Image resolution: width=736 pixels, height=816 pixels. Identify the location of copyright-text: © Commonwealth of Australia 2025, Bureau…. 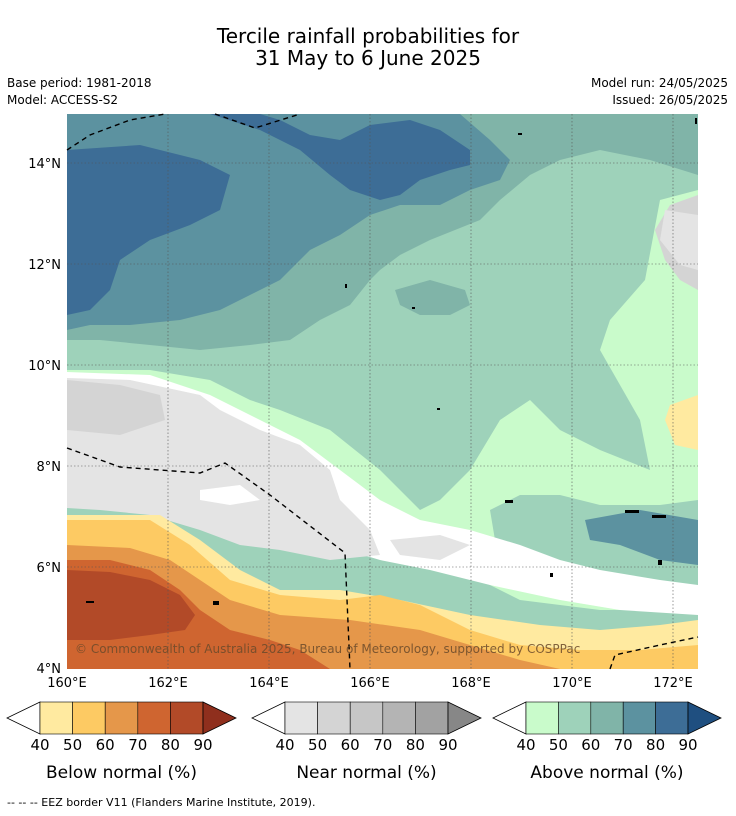
(327, 649).